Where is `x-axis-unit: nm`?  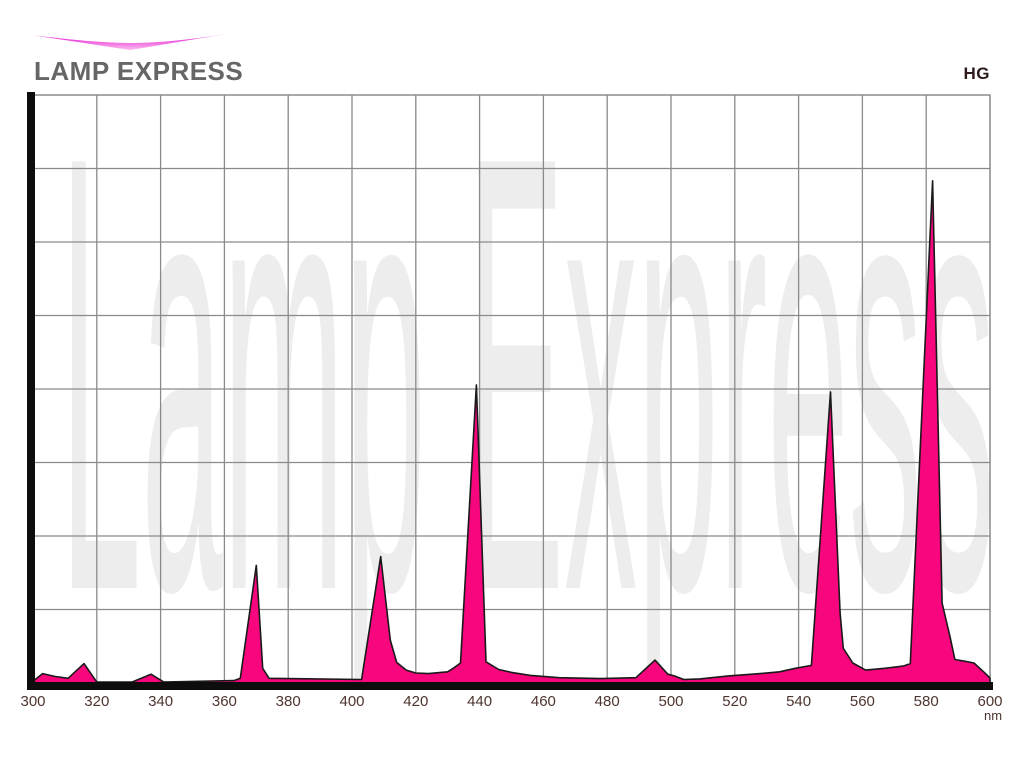
x-axis-unit: nm is located at coordinates (993, 715).